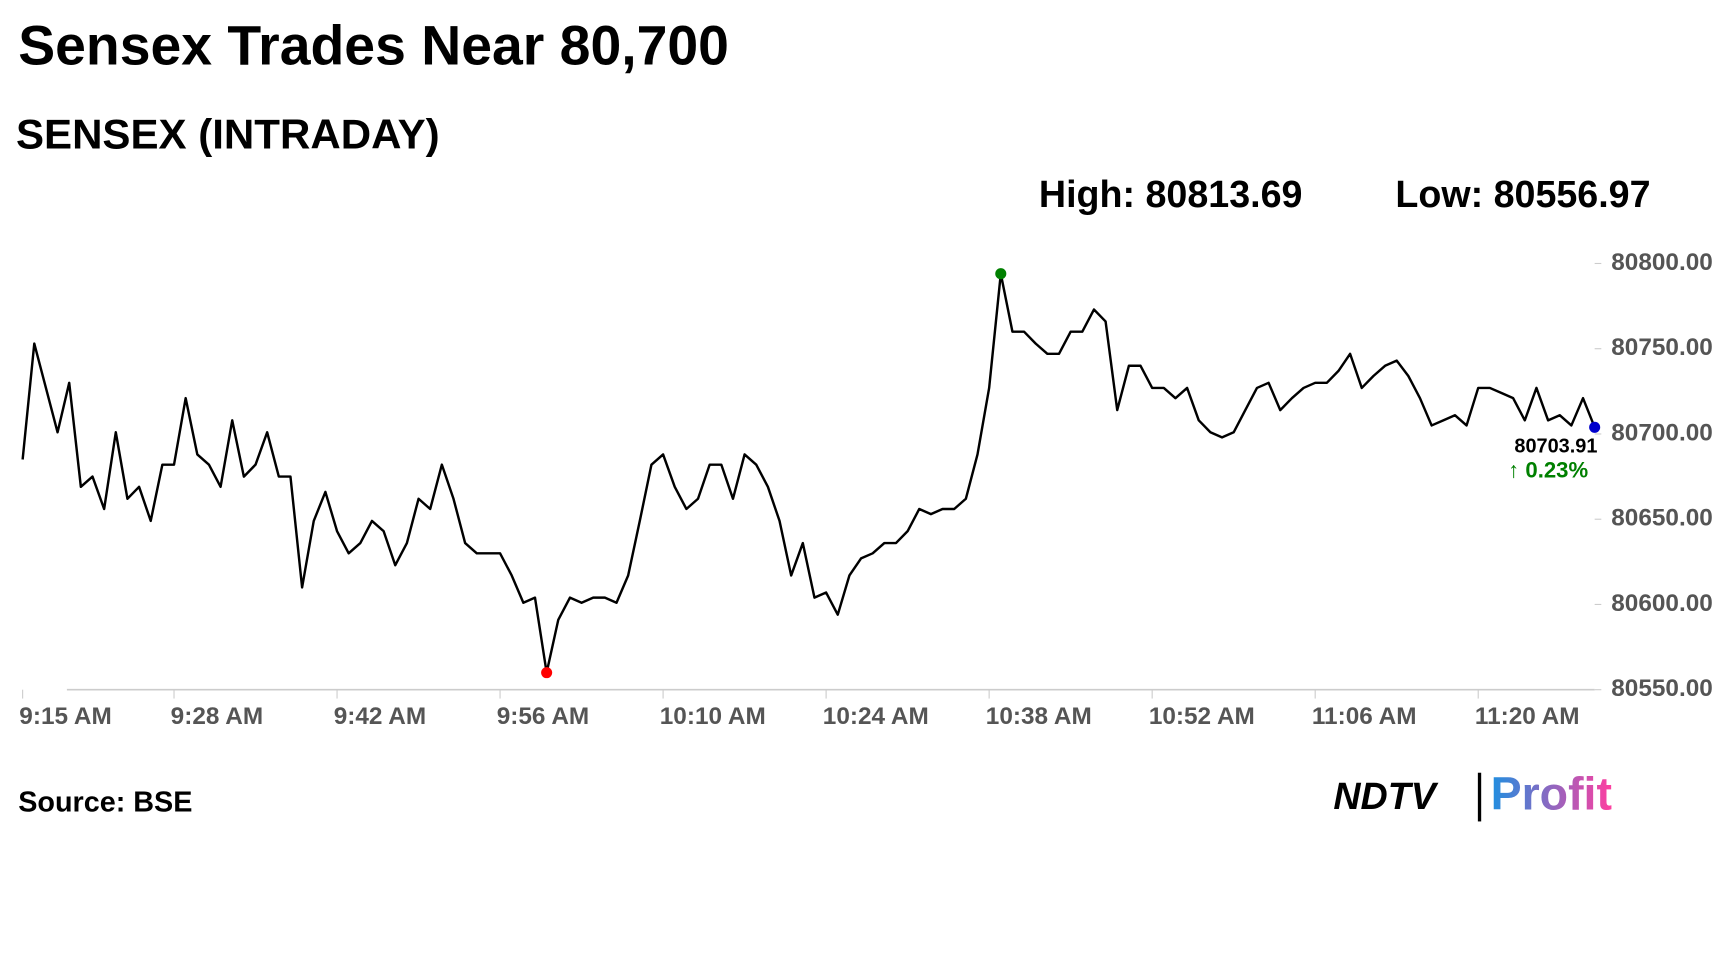  Describe the element at coordinates (1662, 262) in the screenshot. I see `y-tick-label: 80800.00` at that location.